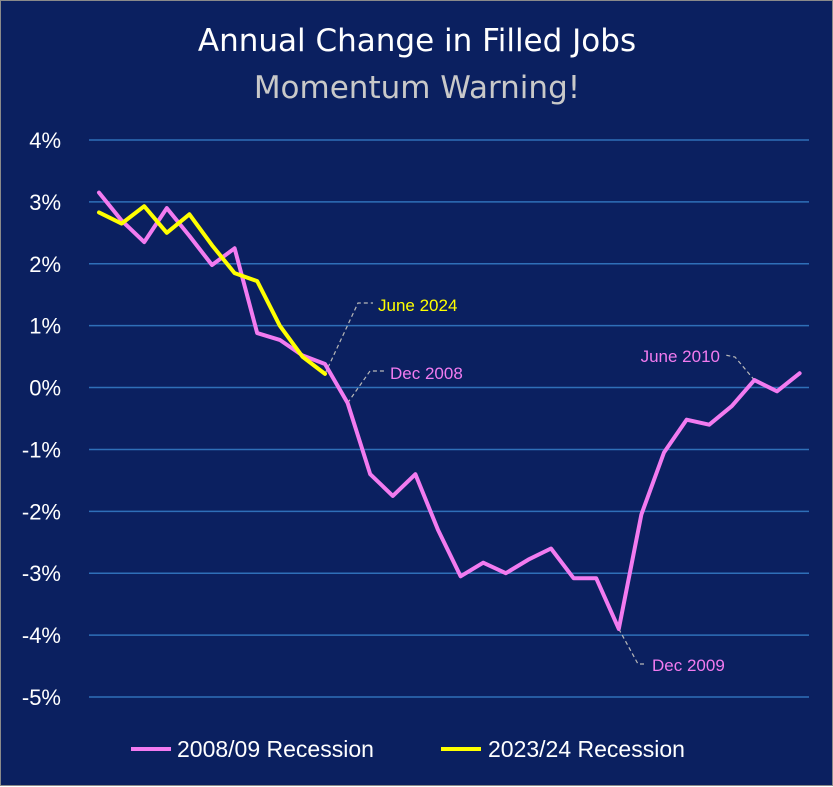  What do you see at coordinates (417, 305) in the screenshot?
I see `annotation-label: June 2024` at bounding box center [417, 305].